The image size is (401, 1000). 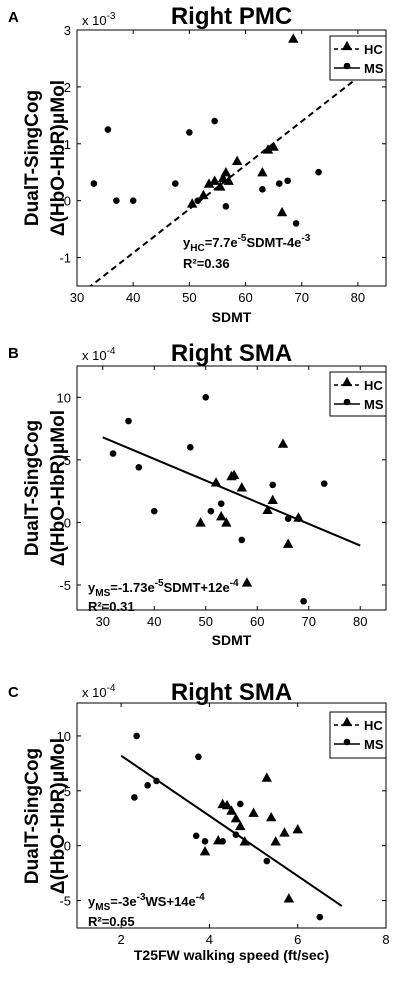 What do you see at coordinates (209, 939) in the screenshot?
I see `x-tick-label: 4` at bounding box center [209, 939].